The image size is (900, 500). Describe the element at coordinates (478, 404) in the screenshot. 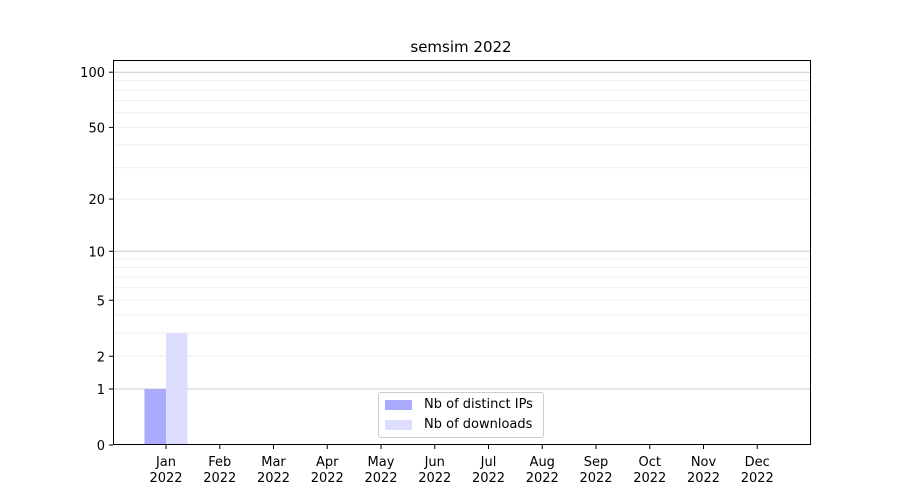

I see `legend-label-ips: Nb of distinct IPs` at that location.